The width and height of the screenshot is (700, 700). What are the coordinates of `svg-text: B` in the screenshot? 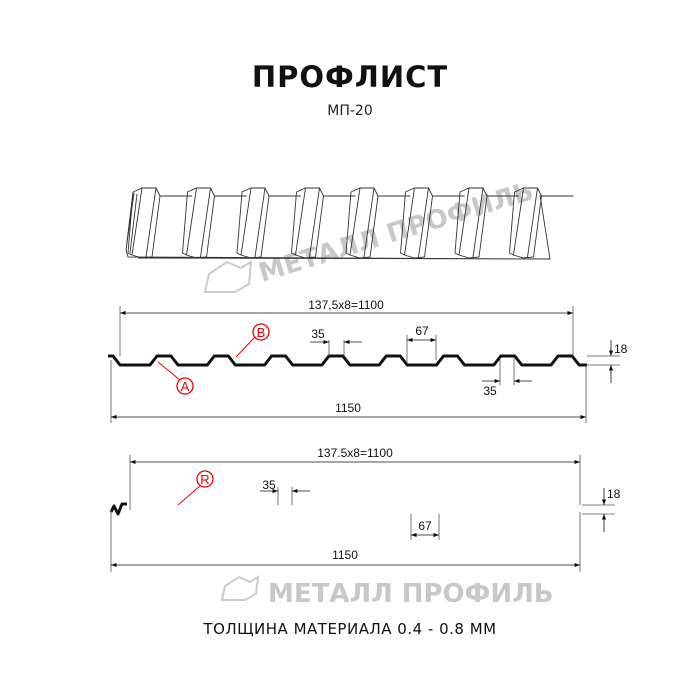 It's located at (261, 332).